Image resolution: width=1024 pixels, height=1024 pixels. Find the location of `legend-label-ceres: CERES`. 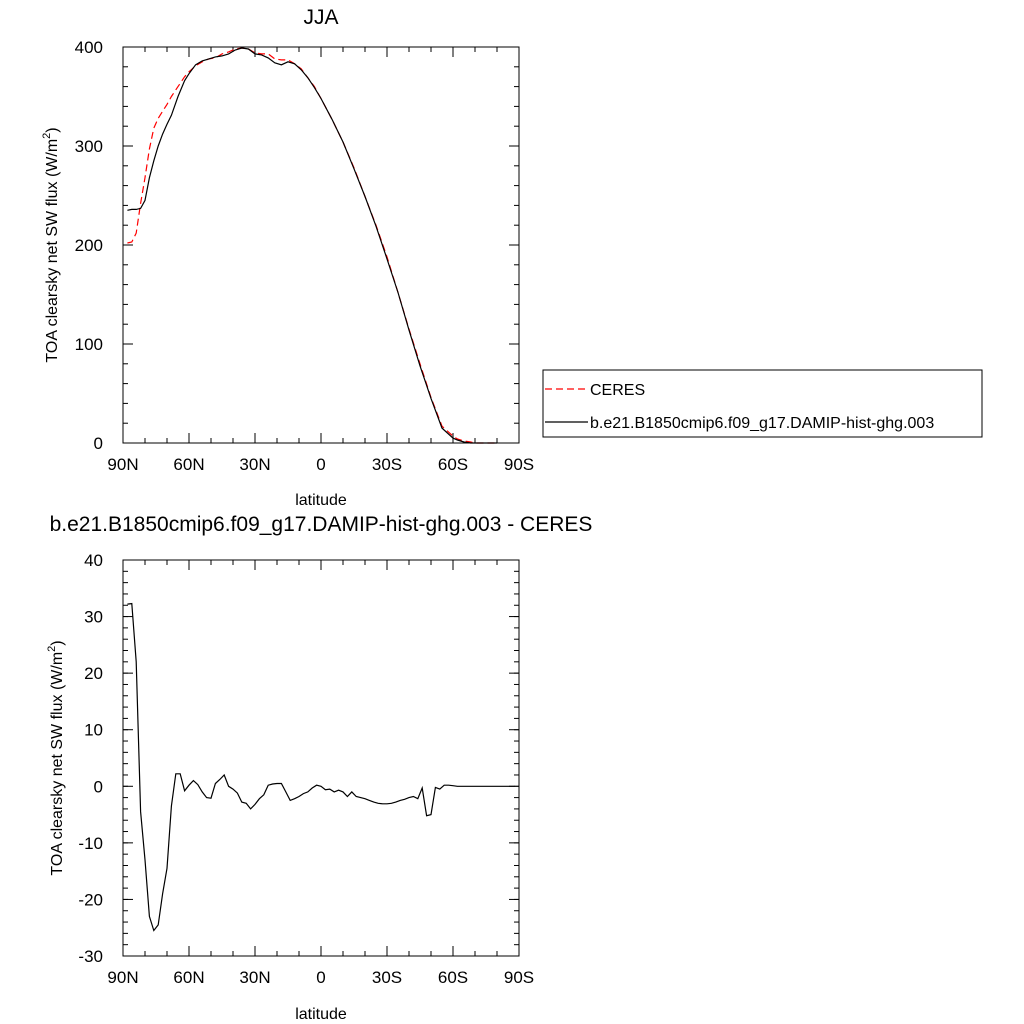

legend-label-ceres: CERES is located at coordinates (617, 390).